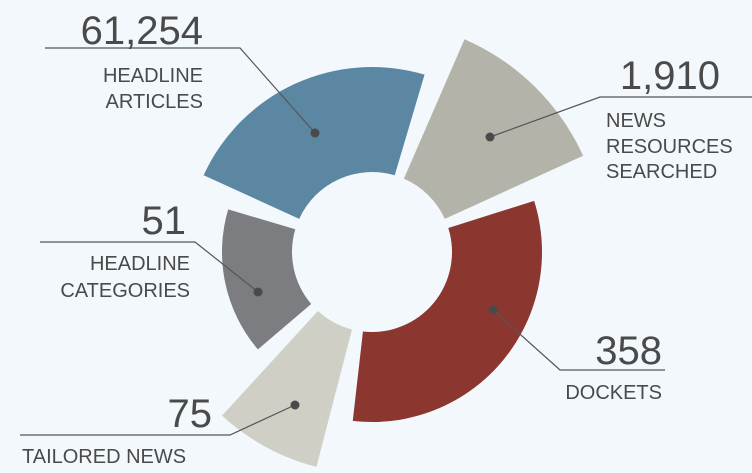 This screenshot has height=473, width=752. I want to click on stat-value: 75, so click(190, 414).